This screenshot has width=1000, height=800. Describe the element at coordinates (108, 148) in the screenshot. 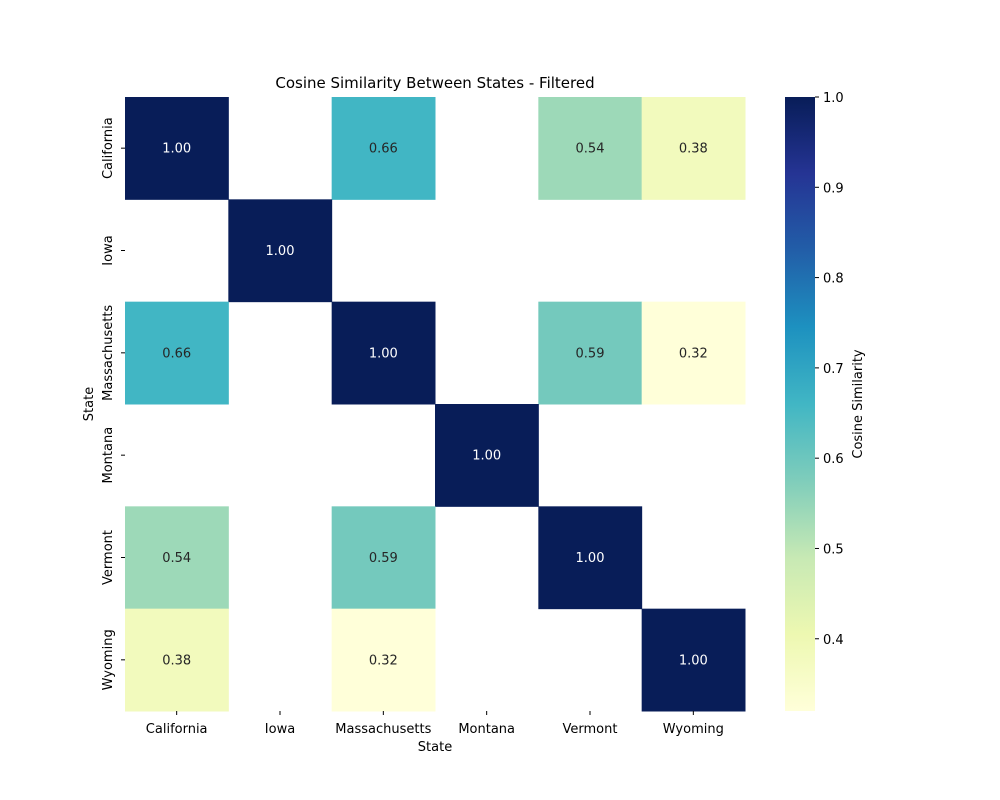

I see `y-tick-label: California` at that location.